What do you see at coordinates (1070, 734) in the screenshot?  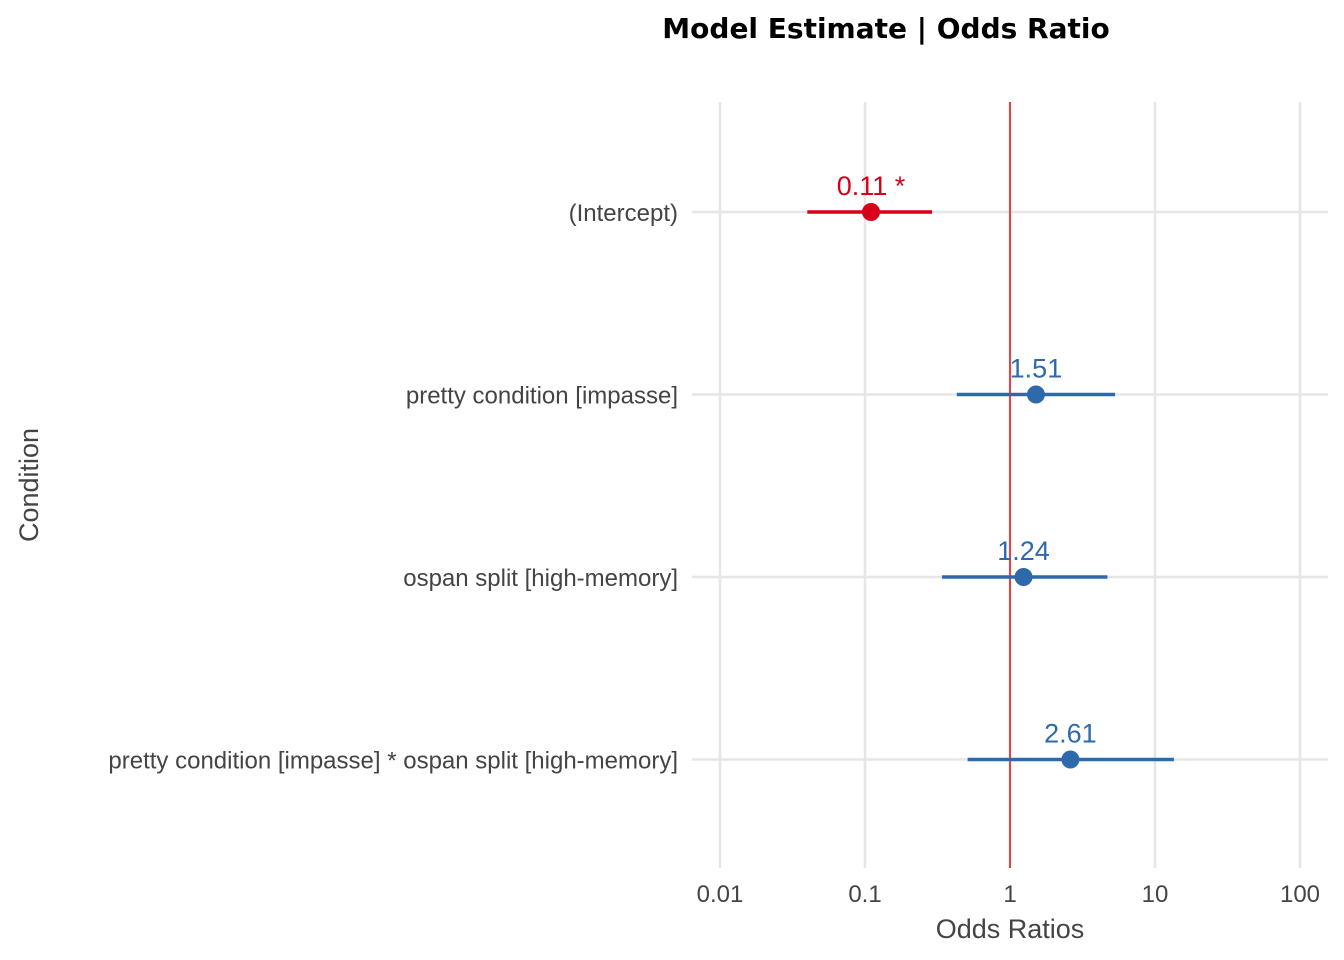 I see `estimate-label: 2.61` at bounding box center [1070, 734].